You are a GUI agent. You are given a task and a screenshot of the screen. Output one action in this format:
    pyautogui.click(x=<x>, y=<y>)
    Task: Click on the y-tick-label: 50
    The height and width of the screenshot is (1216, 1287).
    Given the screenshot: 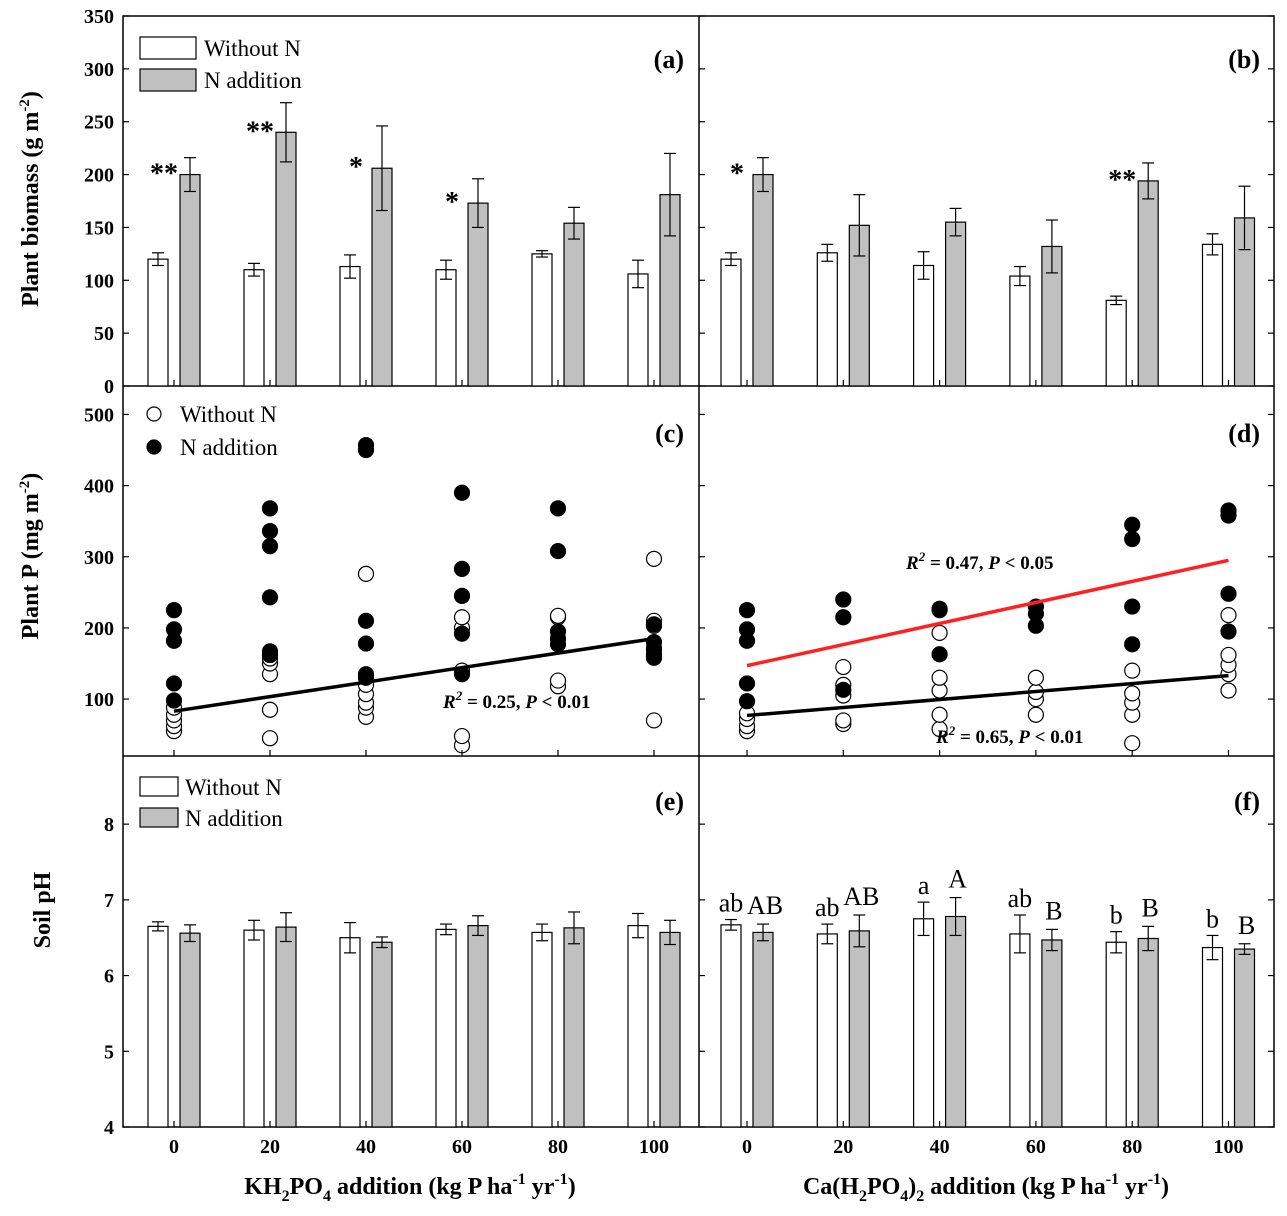 What is the action you would take?
    pyautogui.click(x=104, y=334)
    